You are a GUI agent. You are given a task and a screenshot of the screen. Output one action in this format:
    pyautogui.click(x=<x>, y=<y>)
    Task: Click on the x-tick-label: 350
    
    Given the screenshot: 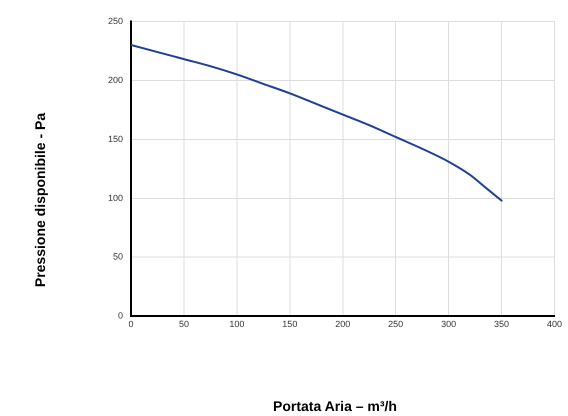 What is the action you would take?
    pyautogui.click(x=502, y=324)
    